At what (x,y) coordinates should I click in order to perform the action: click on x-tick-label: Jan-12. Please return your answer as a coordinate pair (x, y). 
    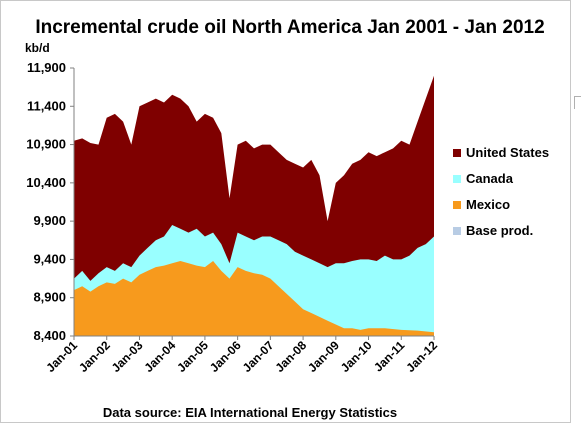
    Looking at the image, I should click on (421, 356).